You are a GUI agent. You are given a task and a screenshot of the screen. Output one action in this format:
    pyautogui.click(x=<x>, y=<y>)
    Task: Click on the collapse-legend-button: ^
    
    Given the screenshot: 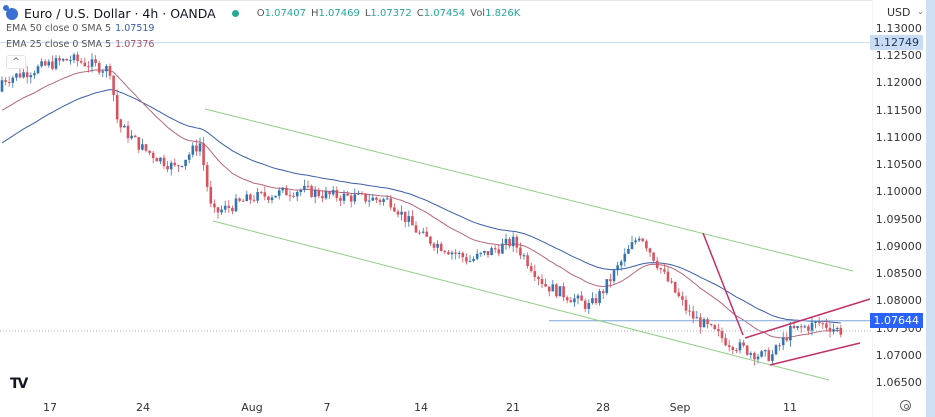 What is the action you would take?
    pyautogui.click(x=16, y=62)
    